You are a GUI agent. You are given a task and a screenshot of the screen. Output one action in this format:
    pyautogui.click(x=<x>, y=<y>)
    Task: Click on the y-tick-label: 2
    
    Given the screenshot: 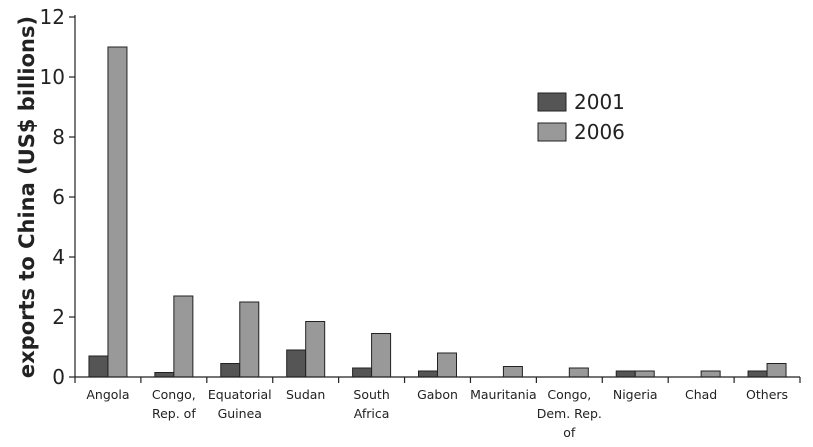 What is the action you would take?
    pyautogui.click(x=58, y=317)
    